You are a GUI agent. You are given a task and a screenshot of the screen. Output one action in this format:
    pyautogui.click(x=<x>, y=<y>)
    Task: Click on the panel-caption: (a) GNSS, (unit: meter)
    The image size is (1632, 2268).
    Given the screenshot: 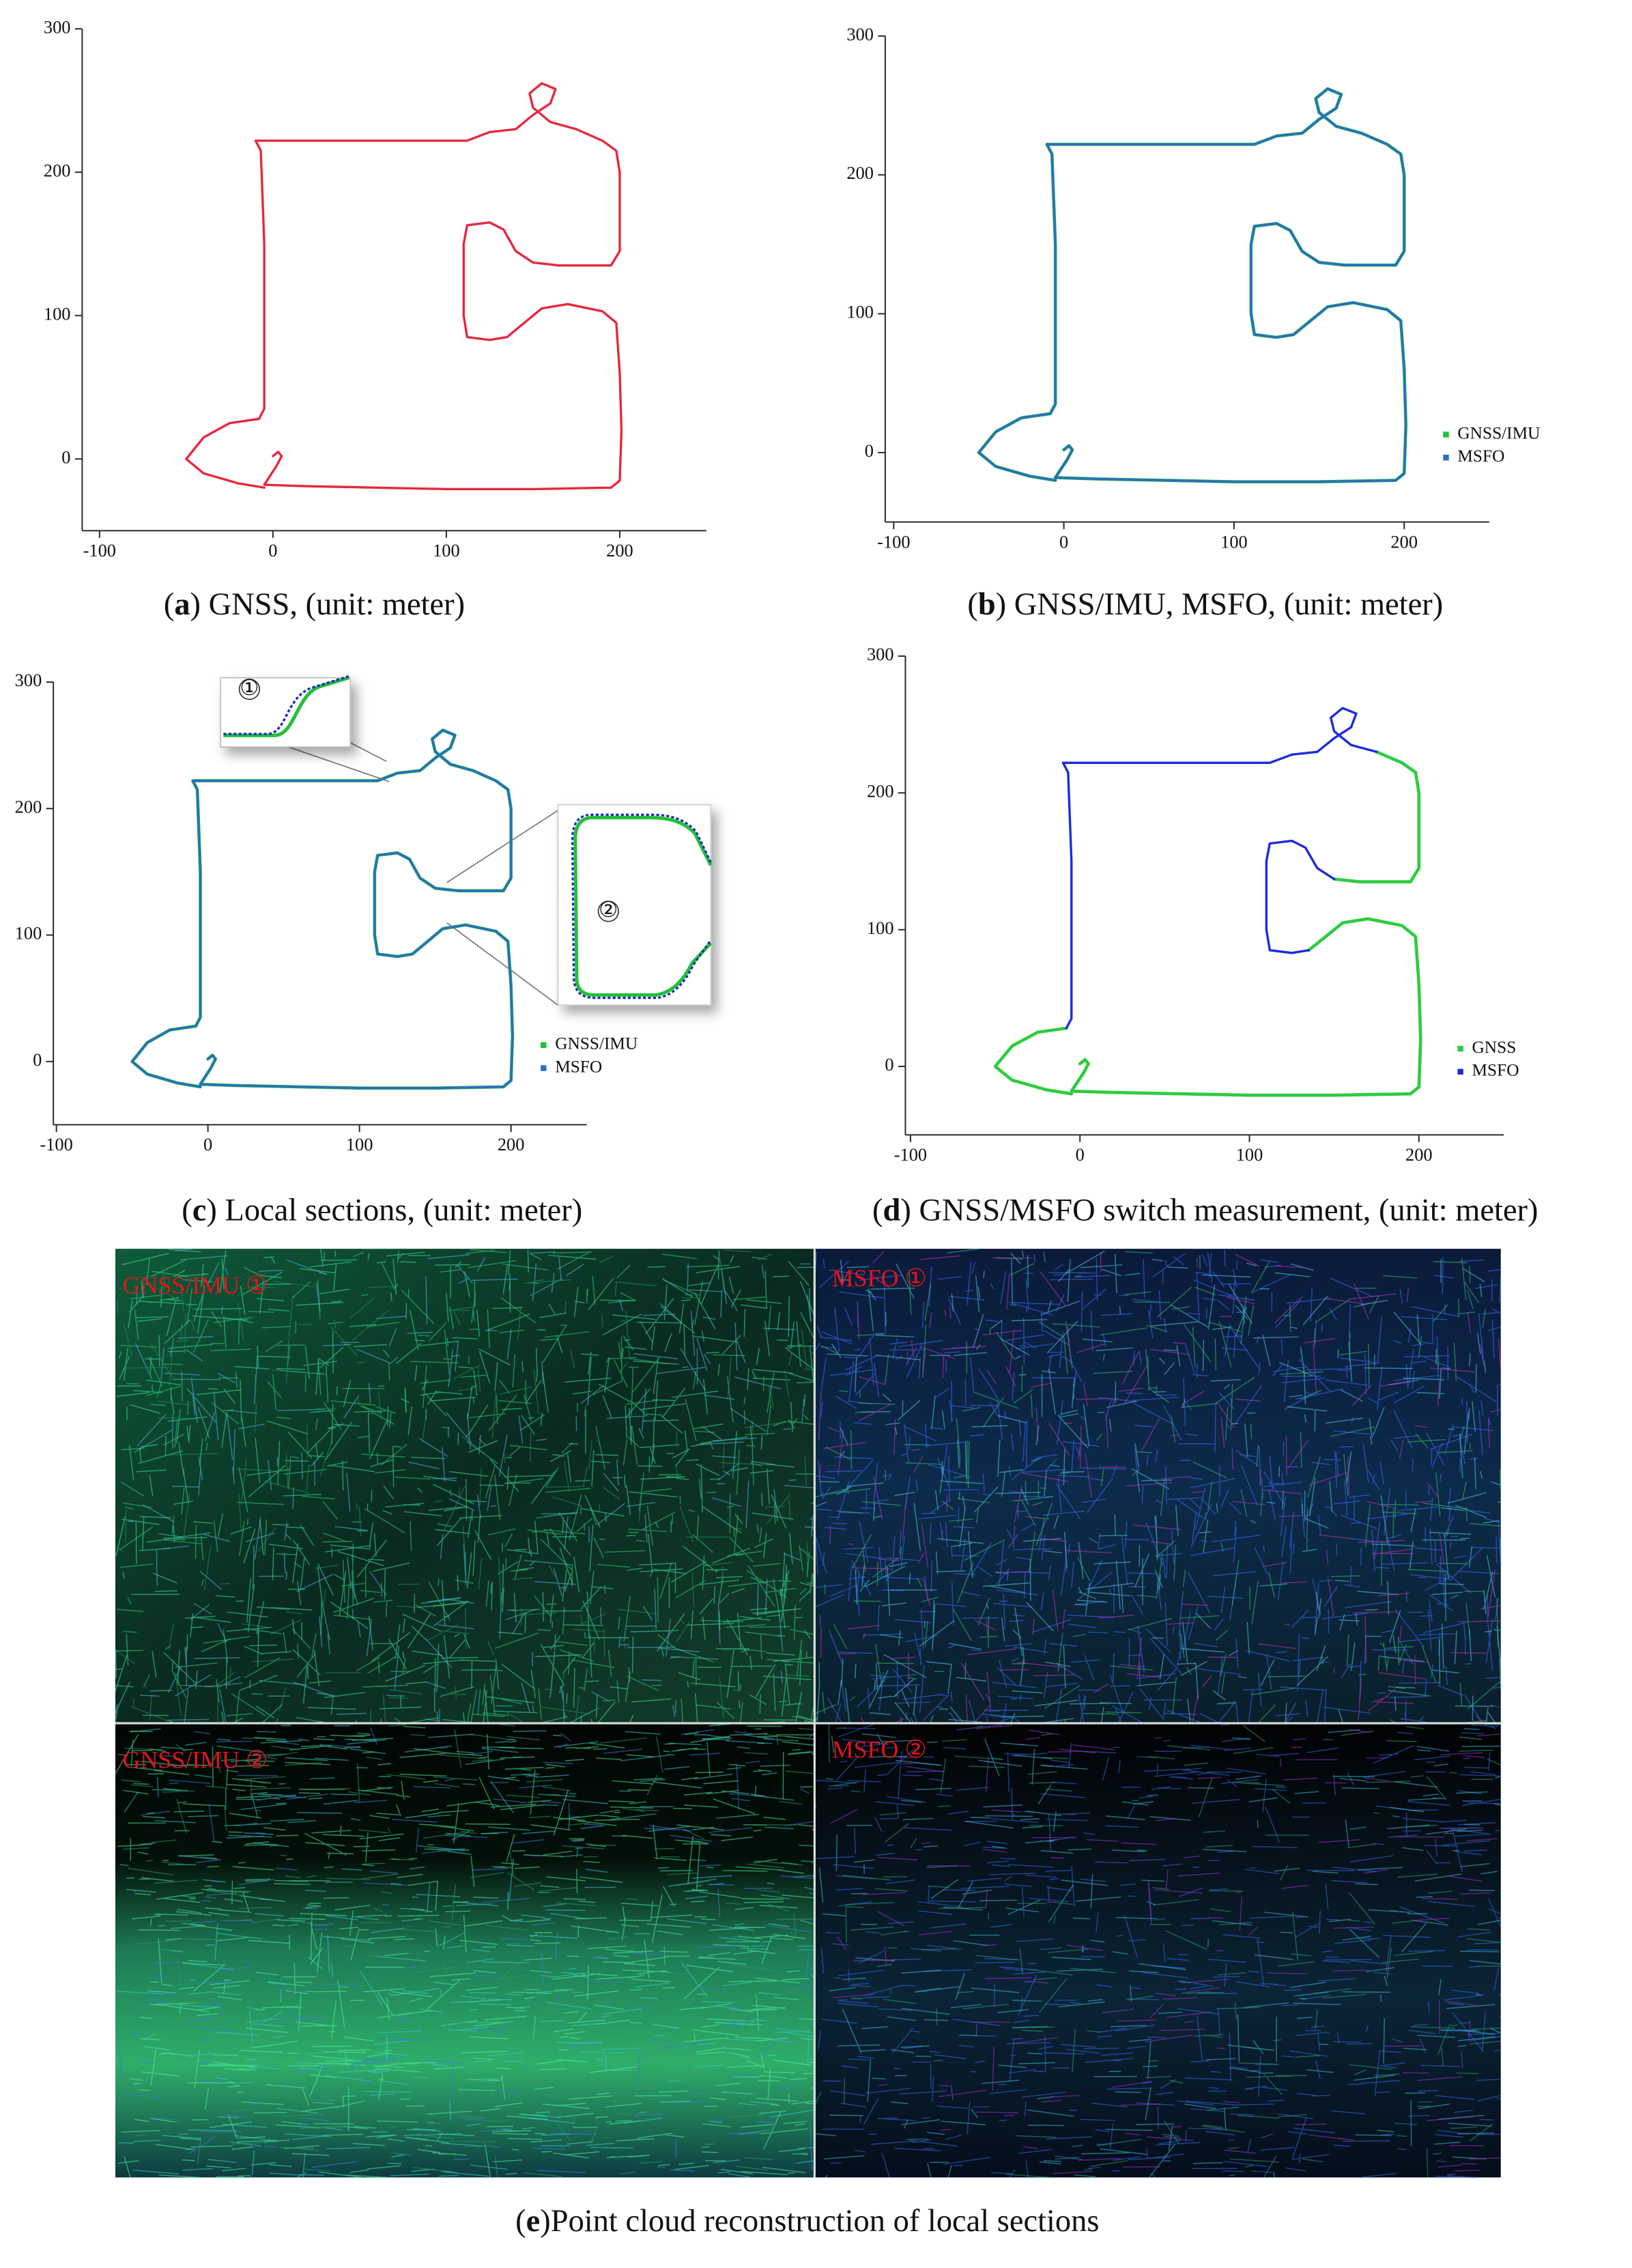 What is the action you would take?
    pyautogui.click(x=314, y=604)
    